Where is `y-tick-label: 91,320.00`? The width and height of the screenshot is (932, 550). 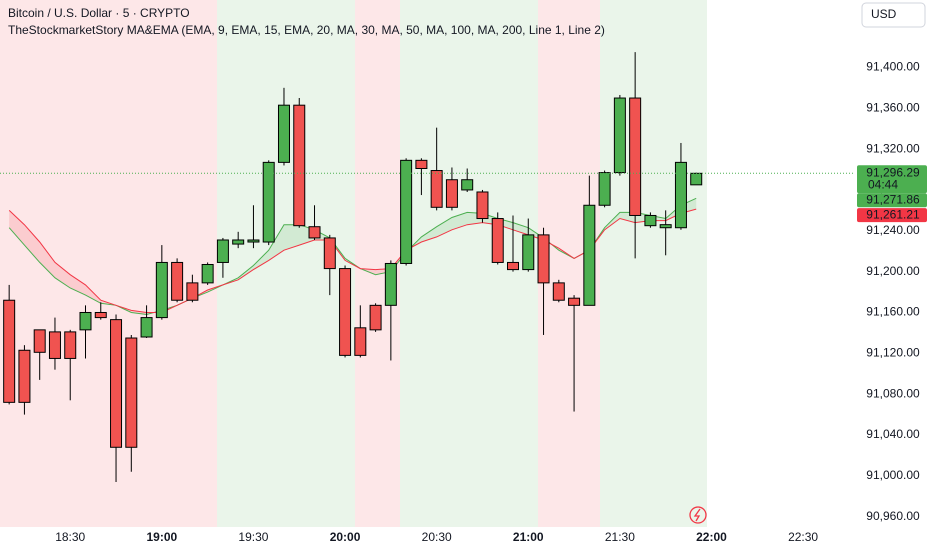 y-tick-label: 91,320.00 is located at coordinates (893, 148).